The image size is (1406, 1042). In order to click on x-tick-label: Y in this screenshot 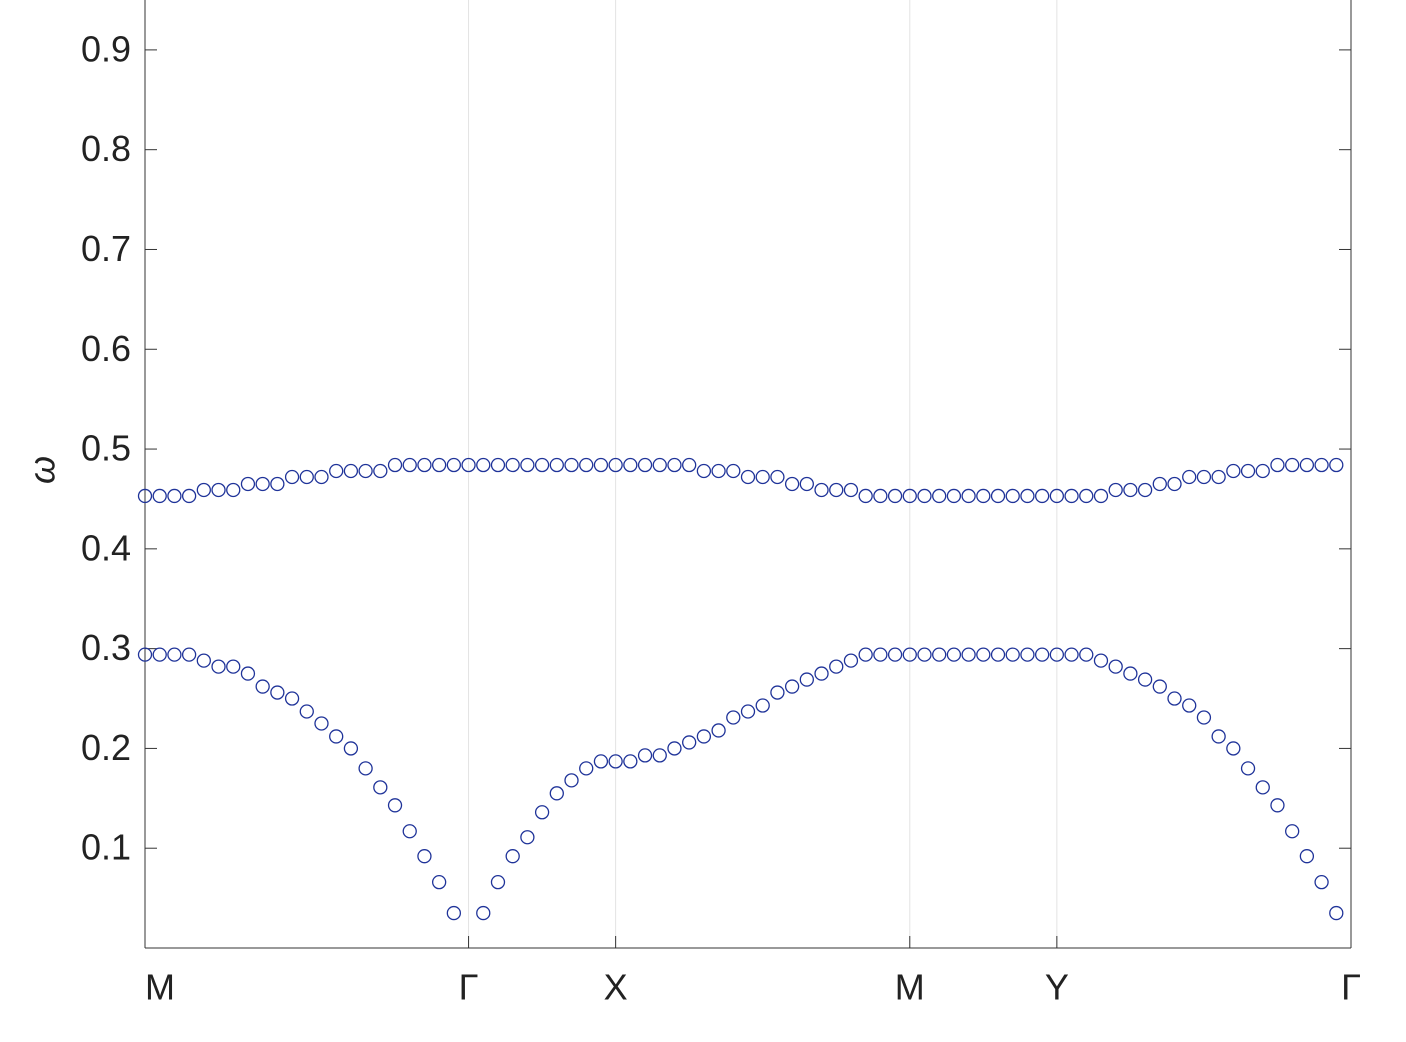, I will do `click(1057, 987)`.